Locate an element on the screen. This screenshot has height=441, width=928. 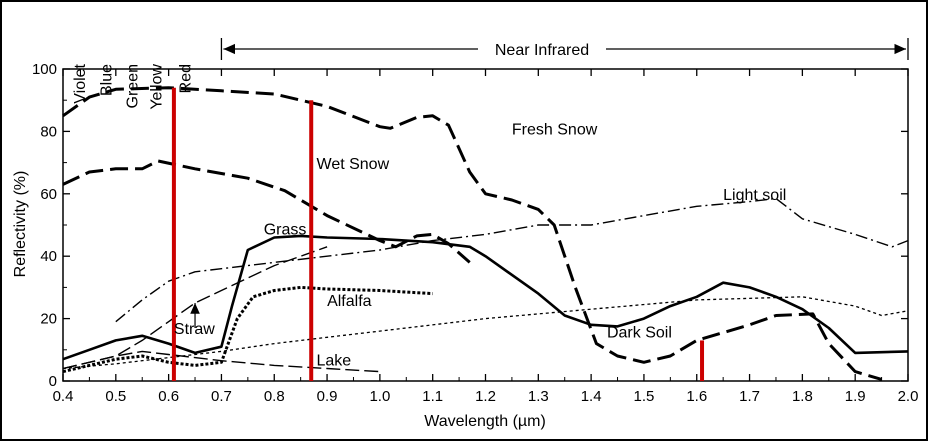
y-tick-label: 0 is located at coordinates (53, 381).